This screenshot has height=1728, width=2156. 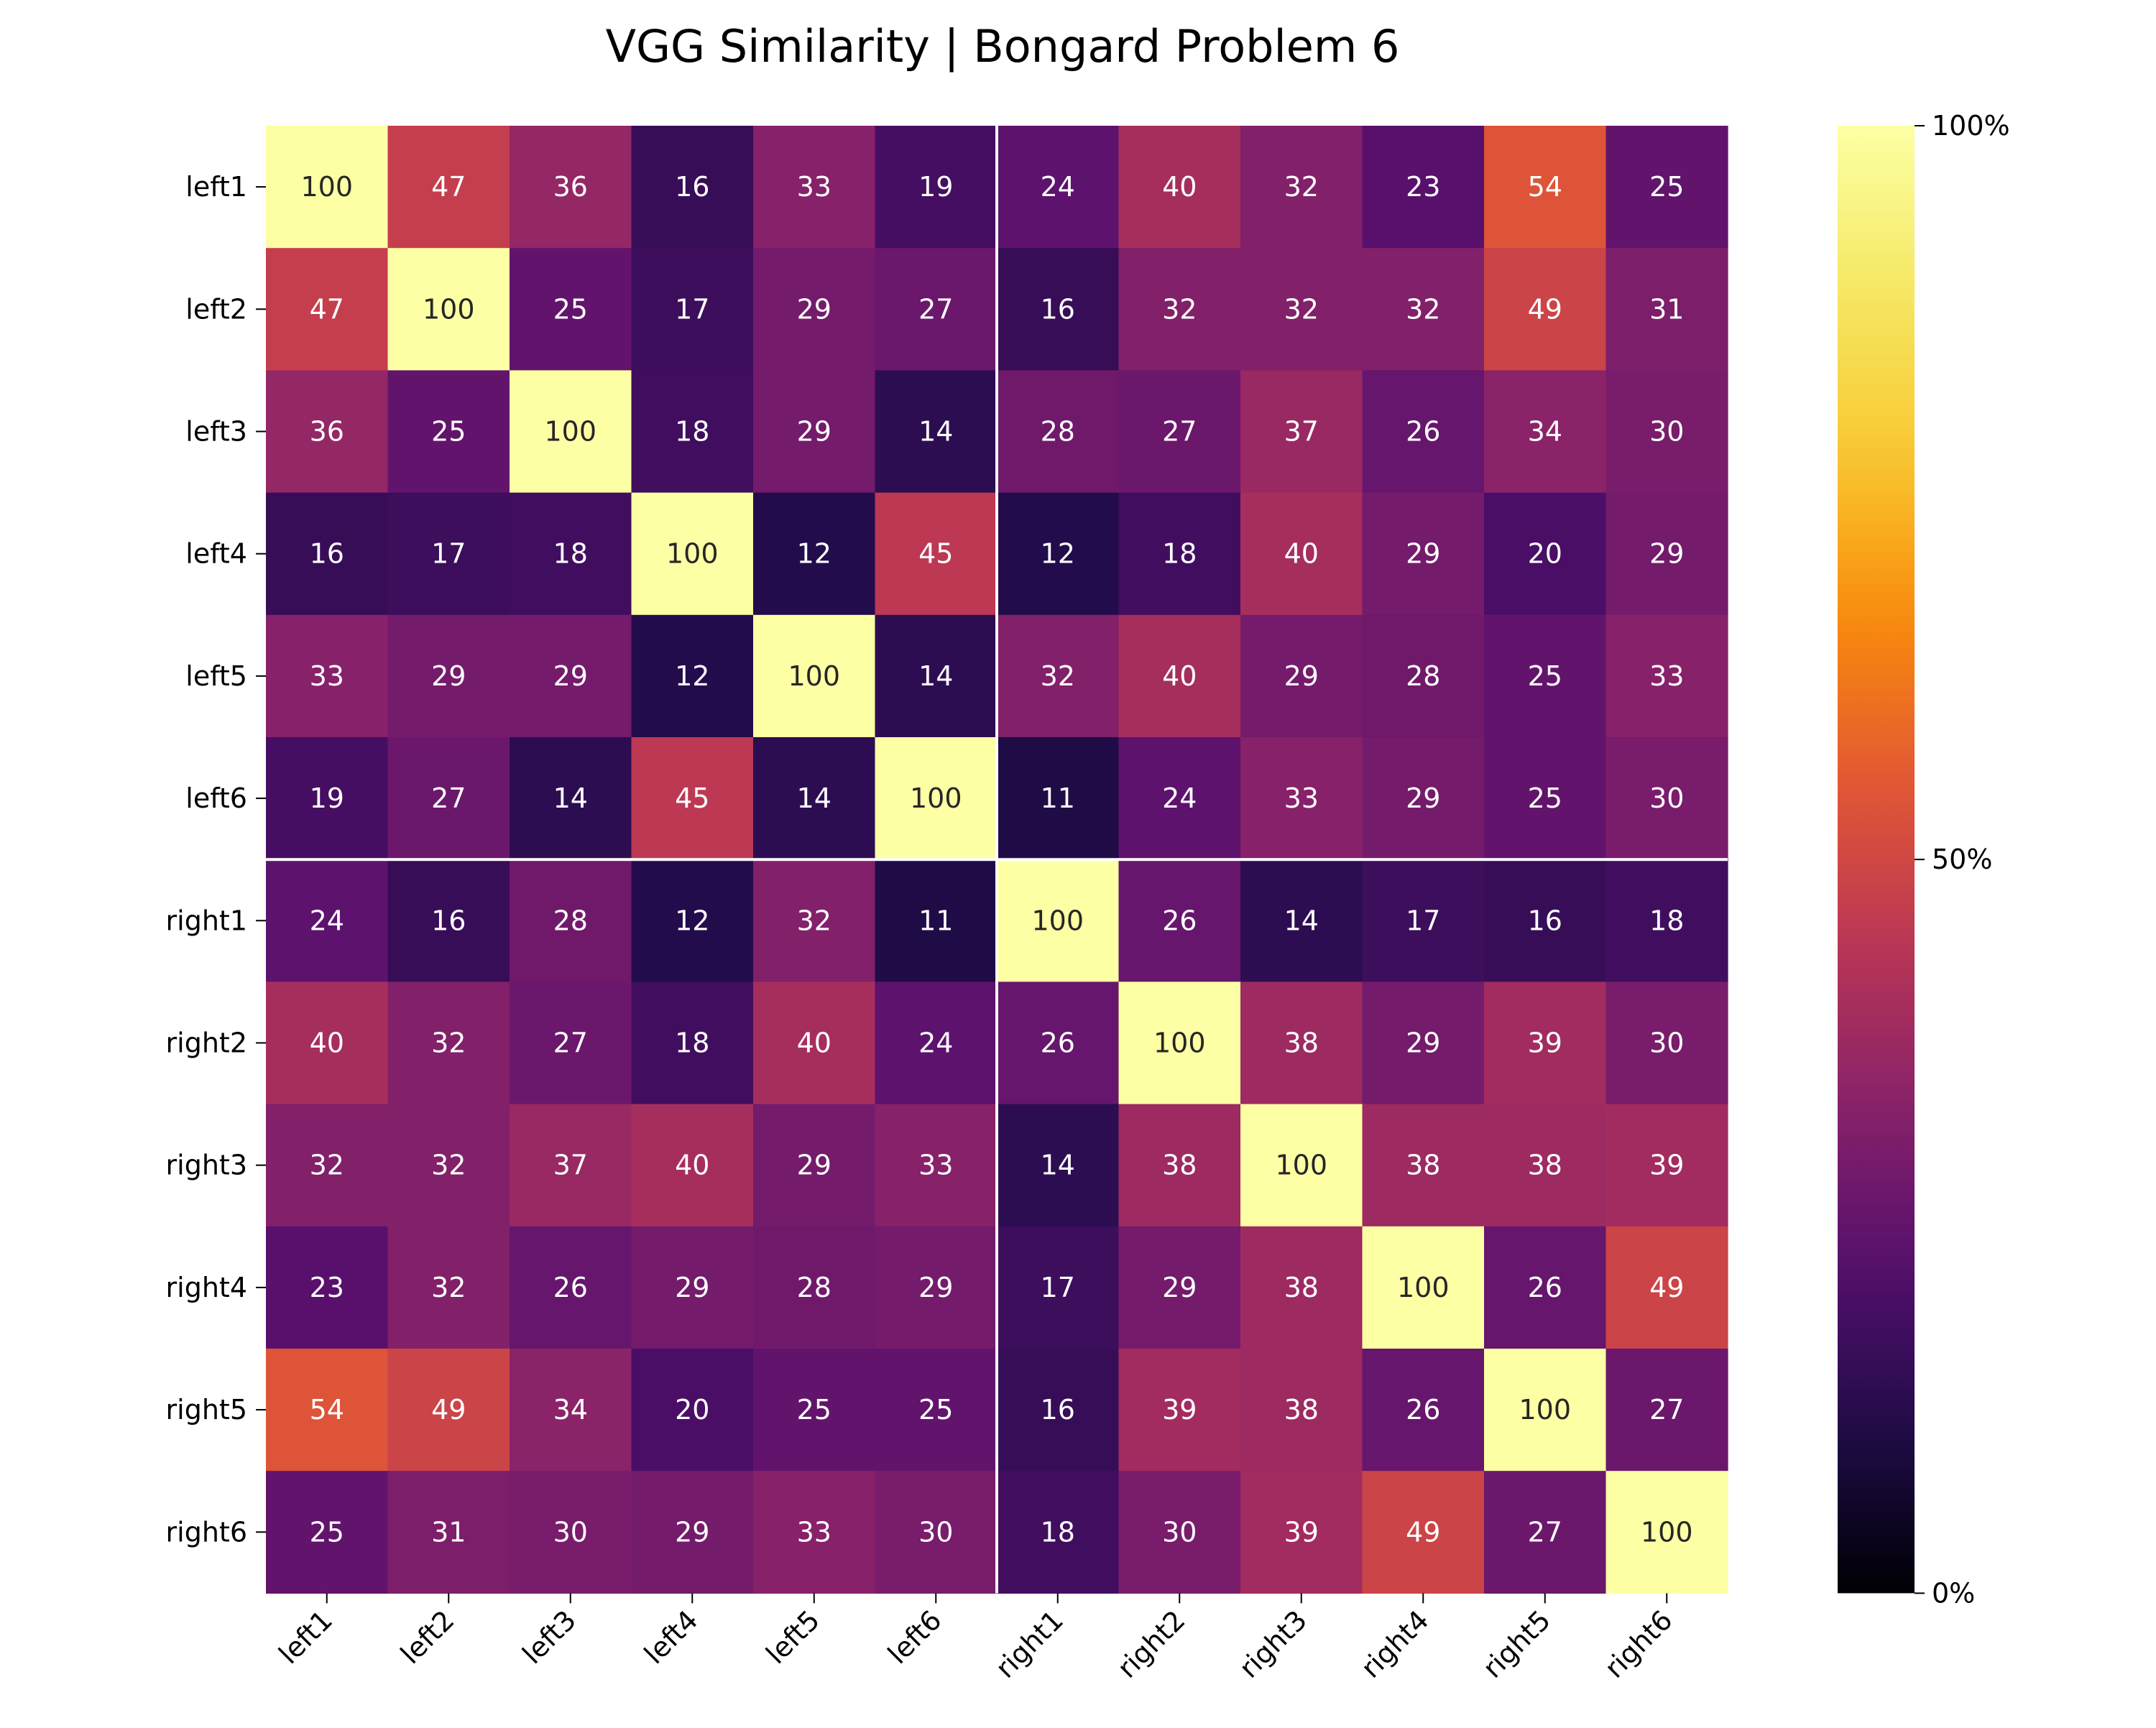 What do you see at coordinates (1667, 1166) in the screenshot?
I see `heatmap-cell-right3-right6` at bounding box center [1667, 1166].